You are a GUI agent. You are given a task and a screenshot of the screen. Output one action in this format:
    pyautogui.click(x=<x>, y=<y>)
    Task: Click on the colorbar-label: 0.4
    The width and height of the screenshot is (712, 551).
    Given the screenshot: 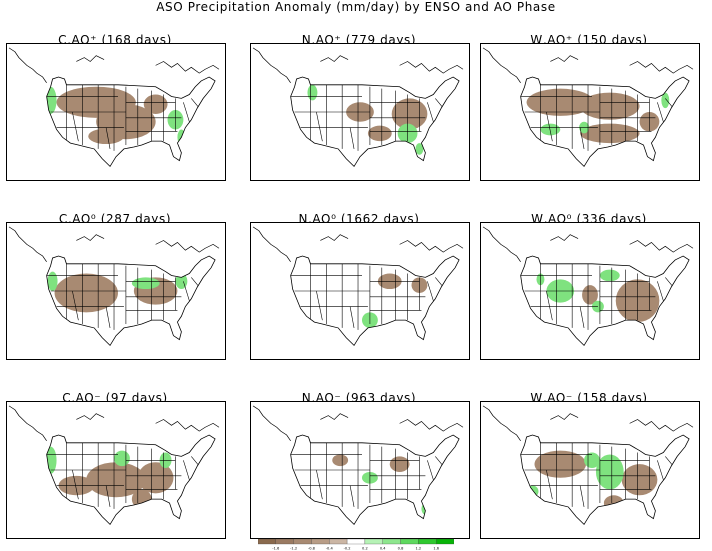 What is the action you would take?
    pyautogui.click(x=383, y=549)
    